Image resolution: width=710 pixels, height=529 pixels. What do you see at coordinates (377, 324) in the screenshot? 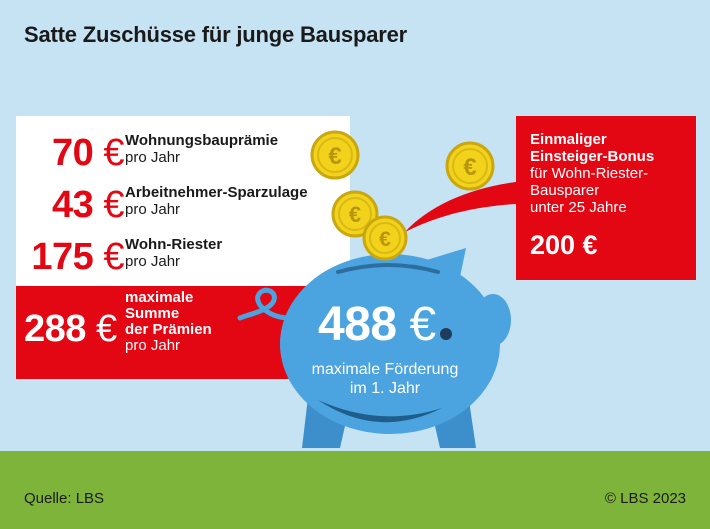
I see `total-amount: 488 €` at bounding box center [377, 324].